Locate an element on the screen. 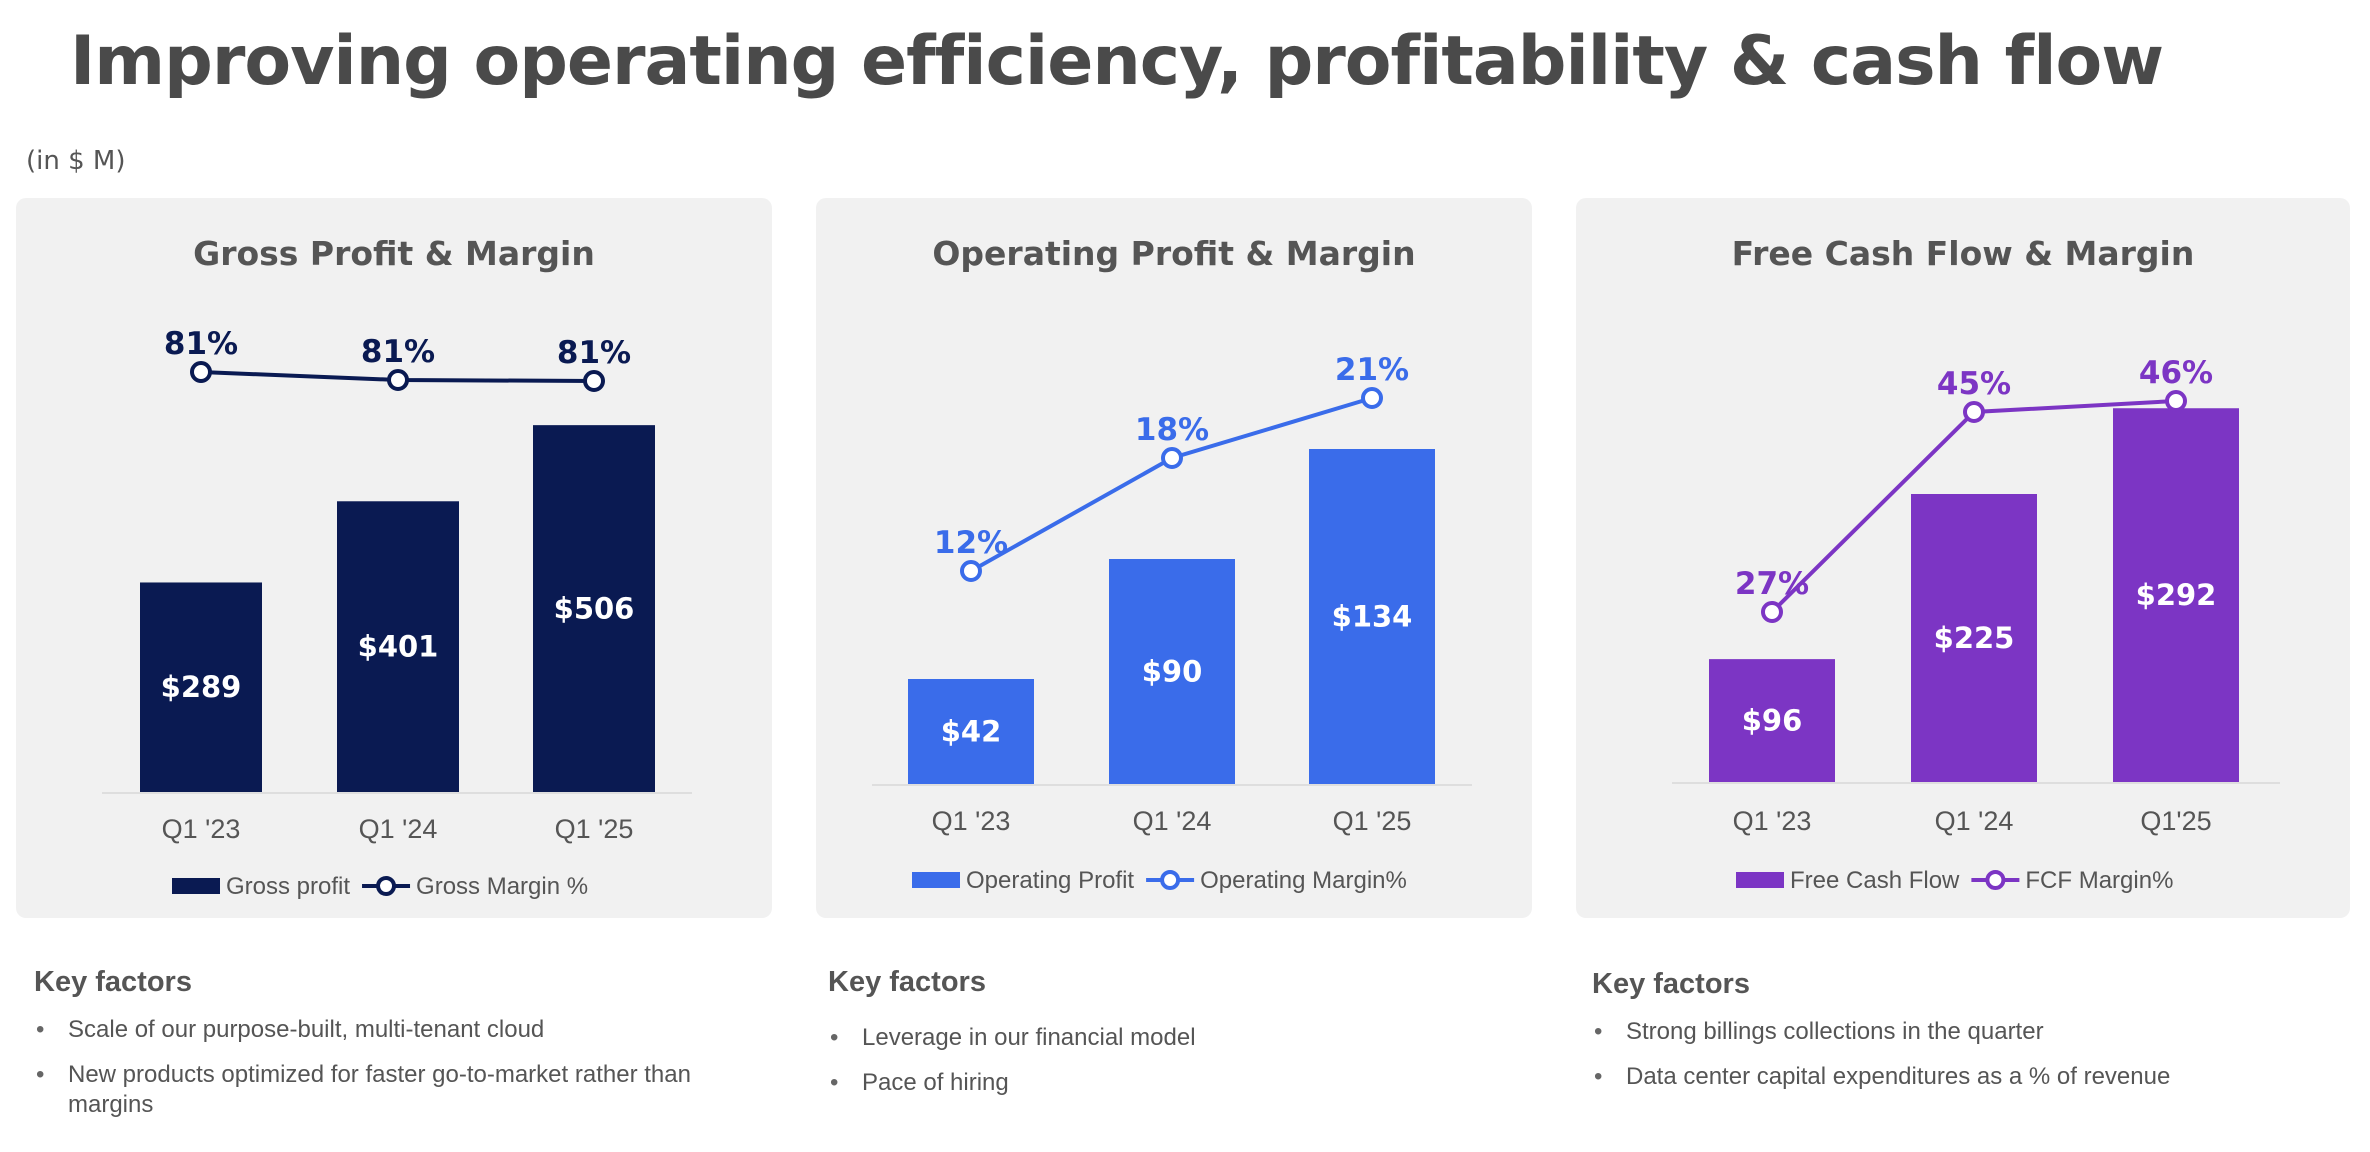 This screenshot has height=1152, width=2370. legend-bar-label: Free Cash Flow is located at coordinates (1875, 880).